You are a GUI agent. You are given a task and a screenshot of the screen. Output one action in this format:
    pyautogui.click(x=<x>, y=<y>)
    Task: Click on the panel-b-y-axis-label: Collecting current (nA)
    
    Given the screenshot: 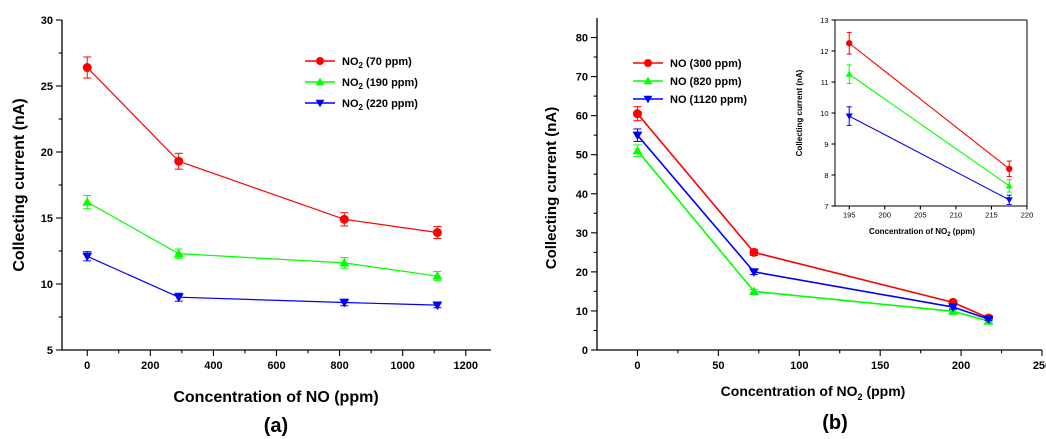 What is the action you would take?
    pyautogui.click(x=551, y=188)
    